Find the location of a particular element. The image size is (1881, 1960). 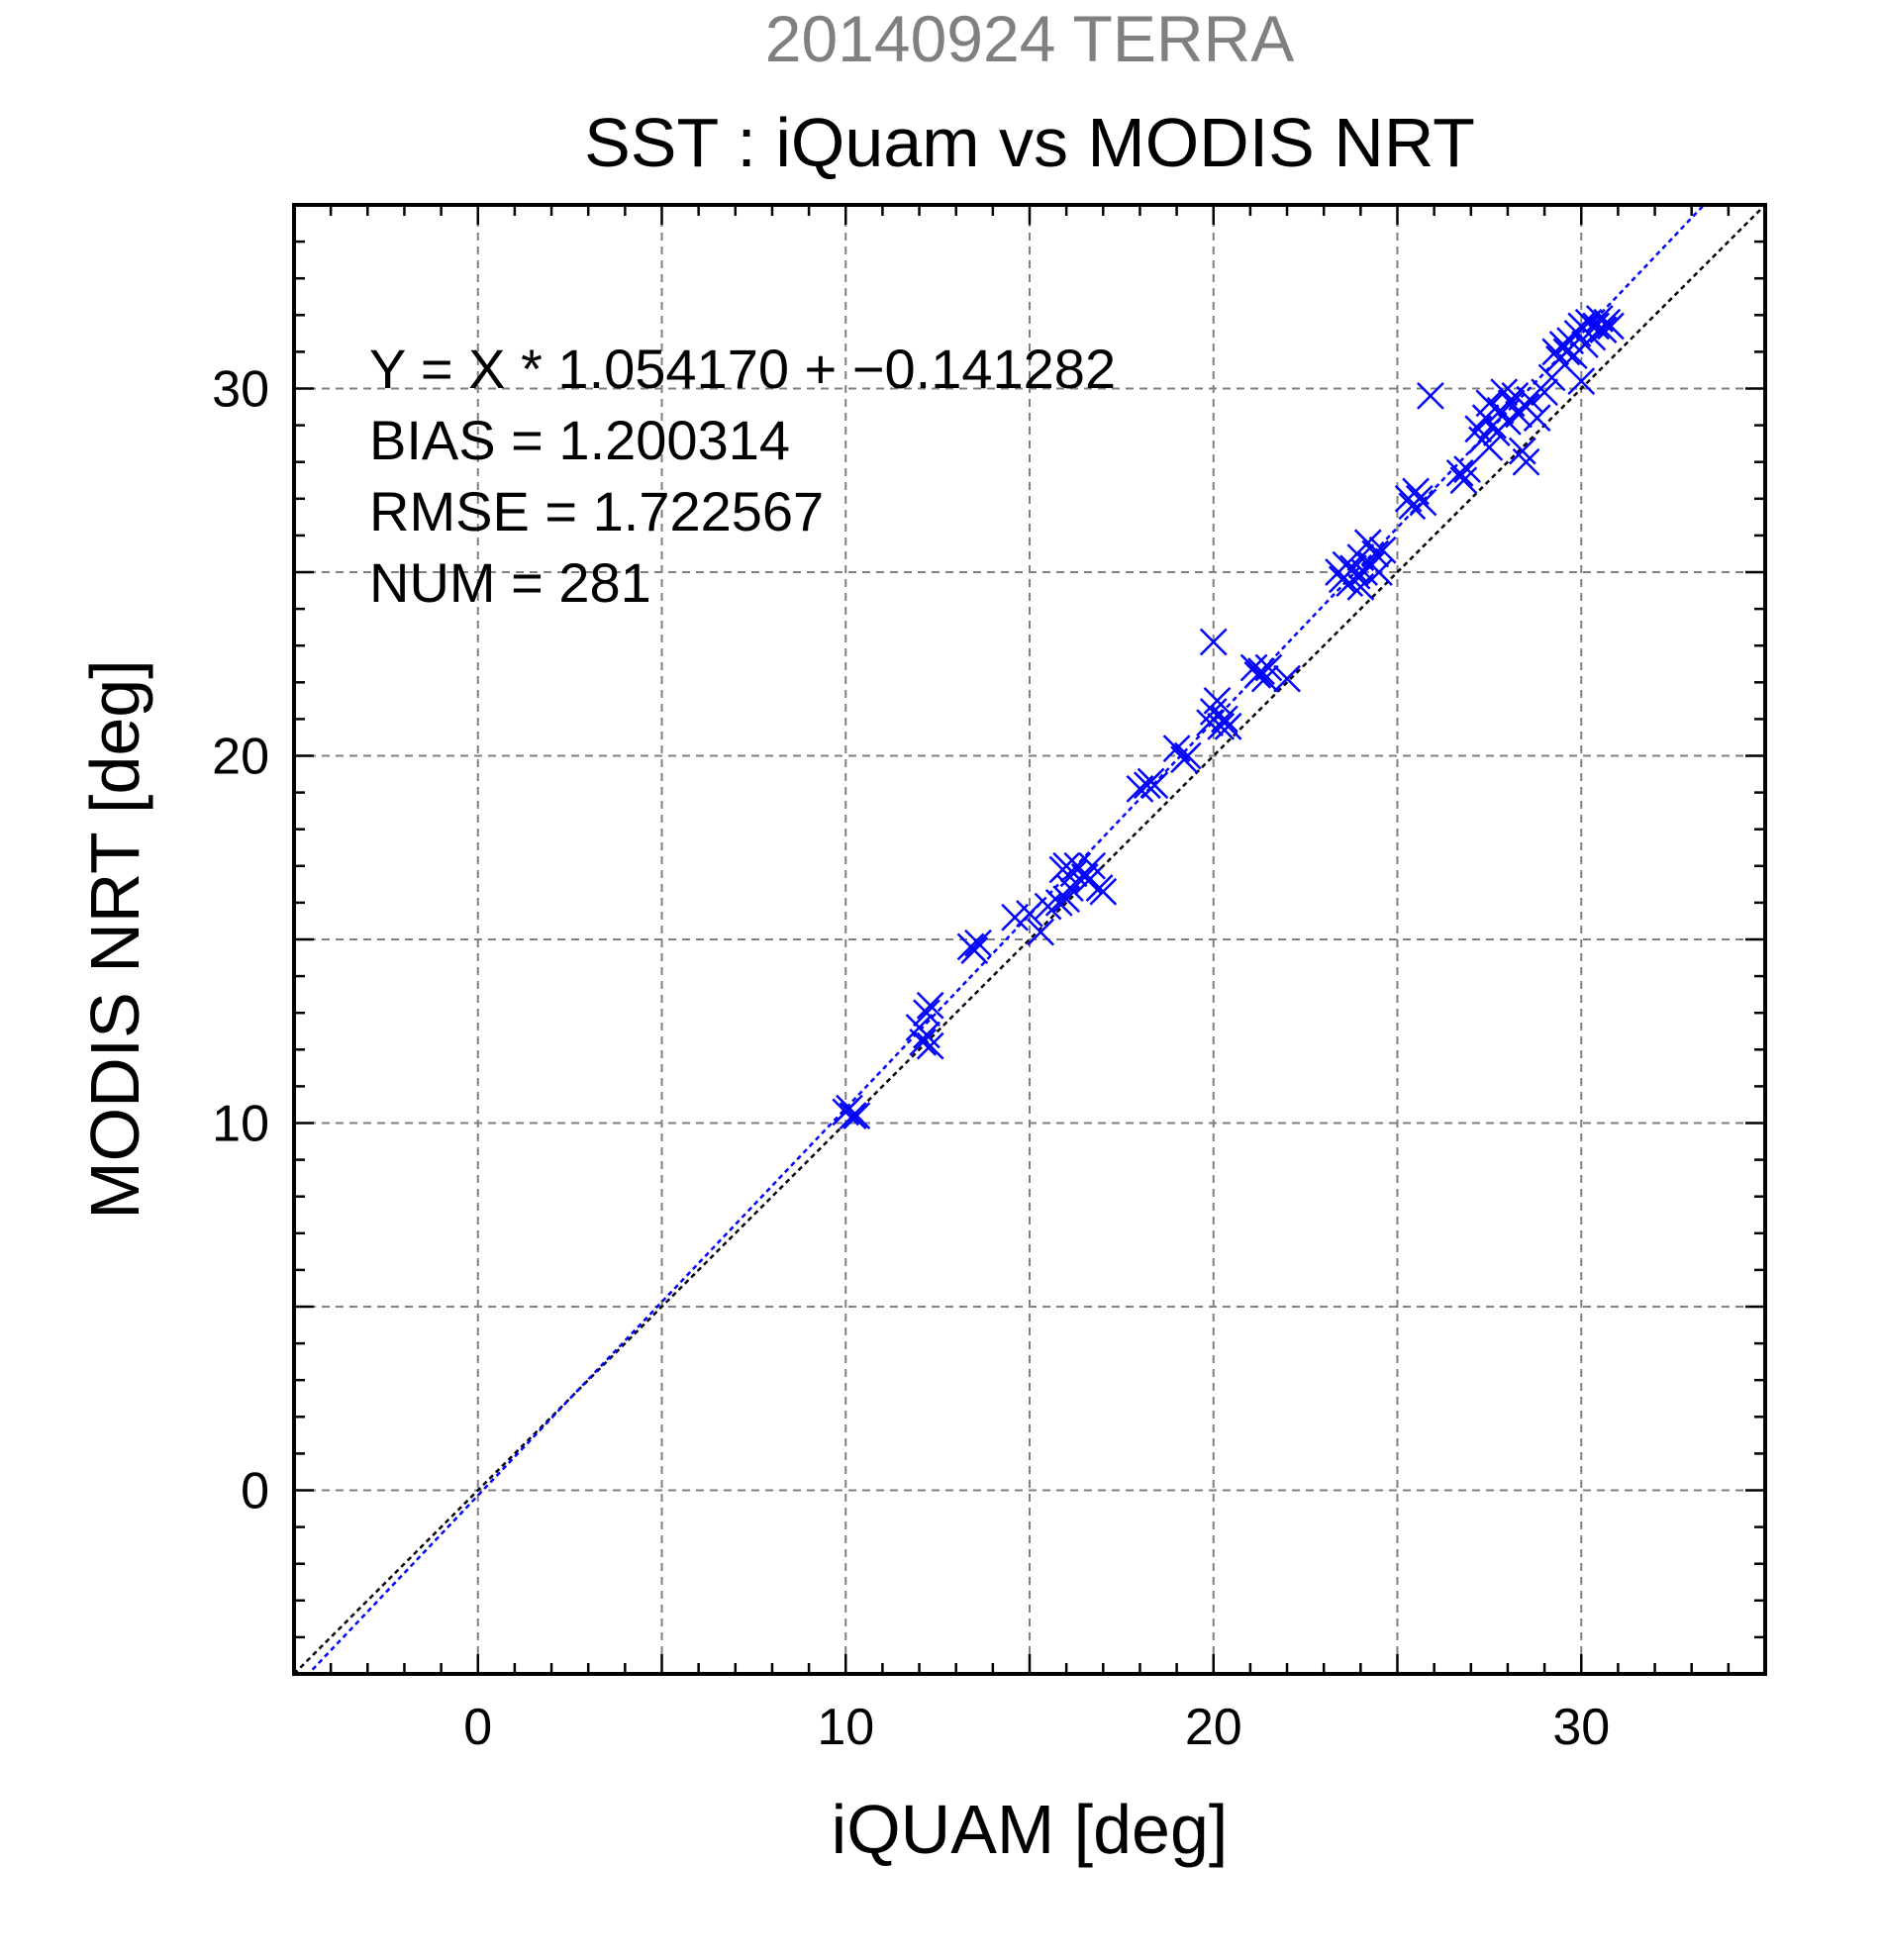

y-tick-label: 0 is located at coordinates (255, 1491).